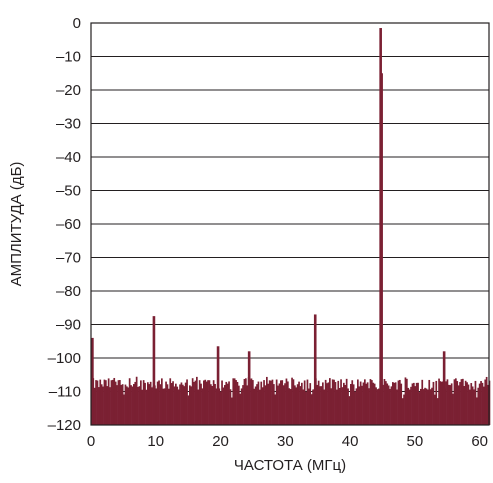 The height and width of the screenshot is (483, 493). What do you see at coordinates (68, 291) in the screenshot?
I see `y-tick-label: –80` at bounding box center [68, 291].